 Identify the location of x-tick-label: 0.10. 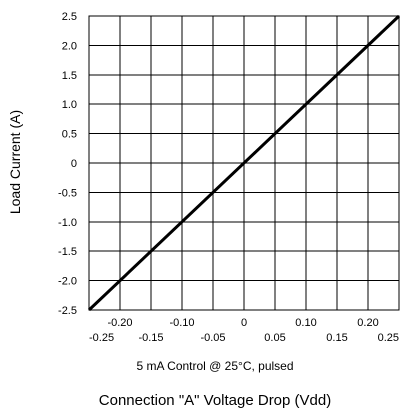
(305, 323).